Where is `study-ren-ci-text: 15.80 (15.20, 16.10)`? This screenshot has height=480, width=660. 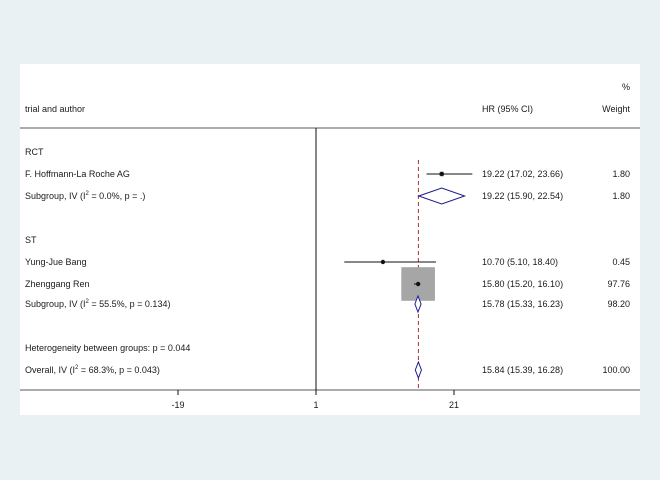 study-ren-ci-text: 15.80 (15.20, 16.10) is located at coordinates (522, 284).